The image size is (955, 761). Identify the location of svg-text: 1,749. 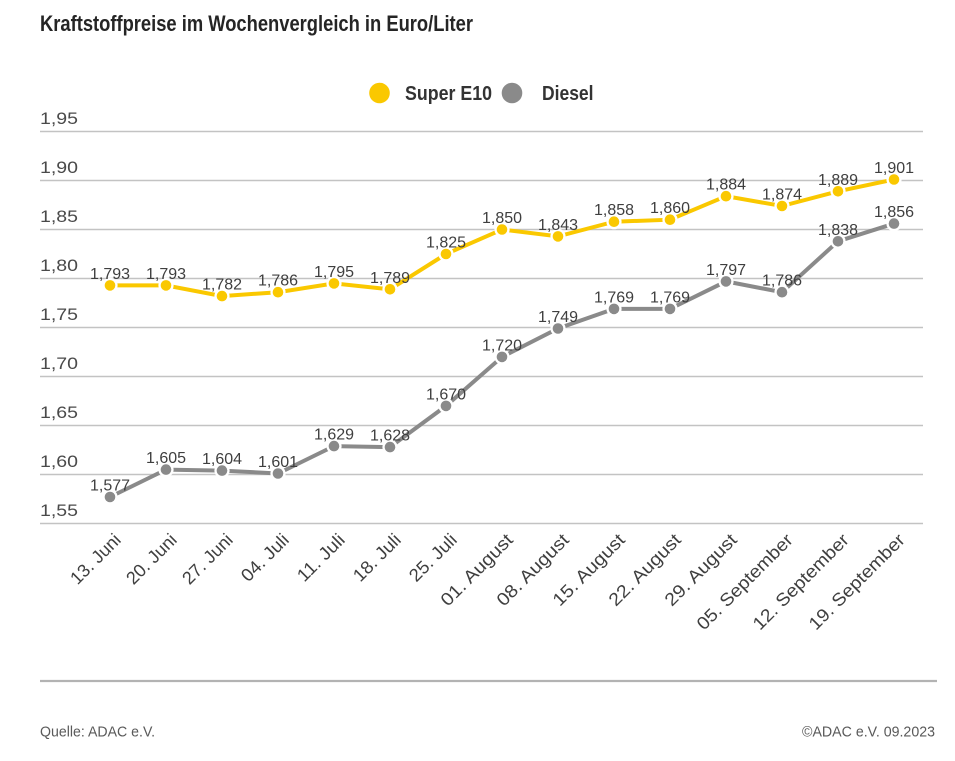
(558, 317).